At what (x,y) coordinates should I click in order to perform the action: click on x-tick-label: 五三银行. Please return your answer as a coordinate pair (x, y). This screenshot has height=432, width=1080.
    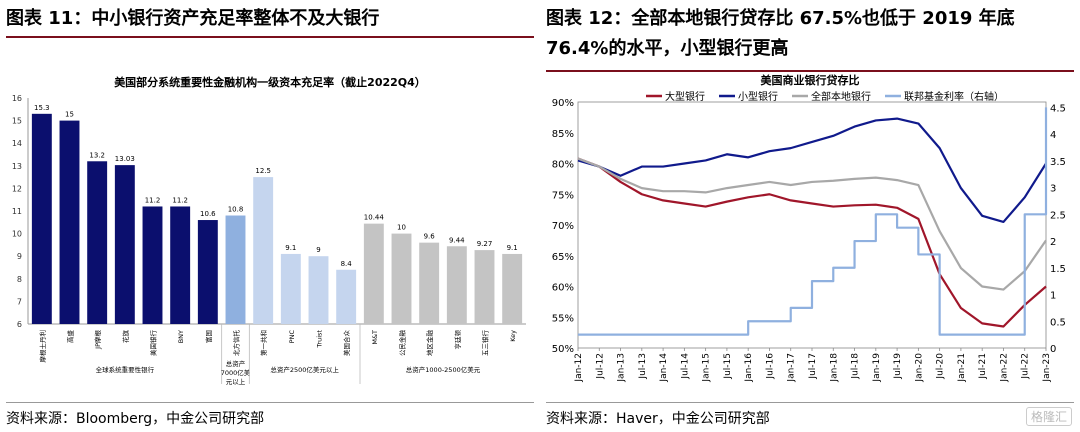
    Looking at the image, I should click on (485, 343).